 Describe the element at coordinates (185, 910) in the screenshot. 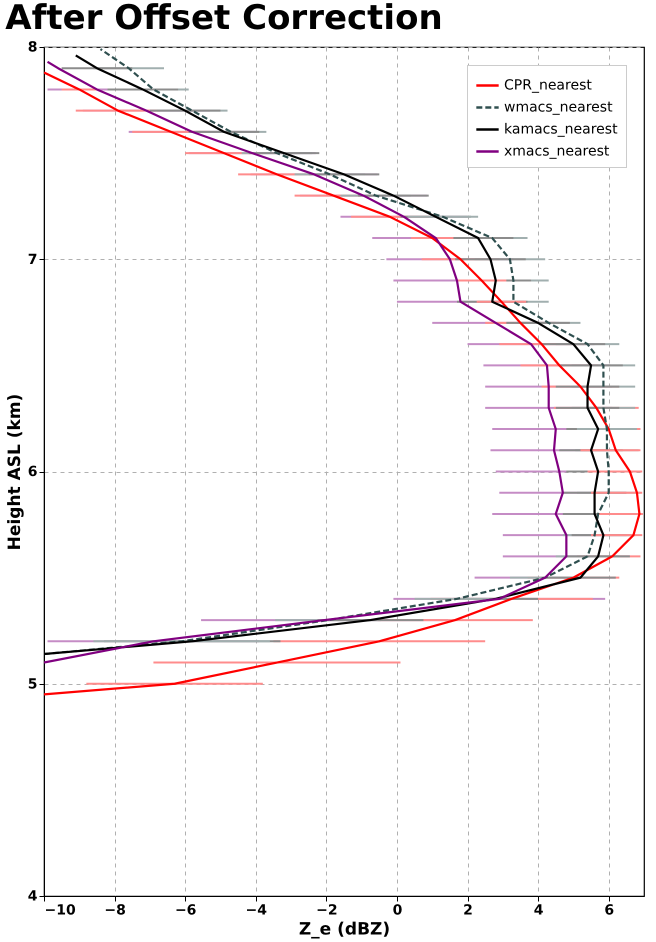

I see `x-tick-label: −6` at that location.